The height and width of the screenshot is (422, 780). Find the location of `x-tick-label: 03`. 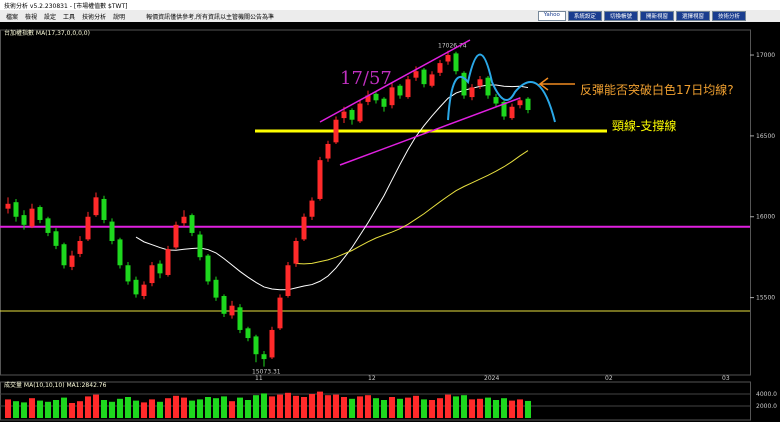

x-tick-label: 03 is located at coordinates (726, 378).